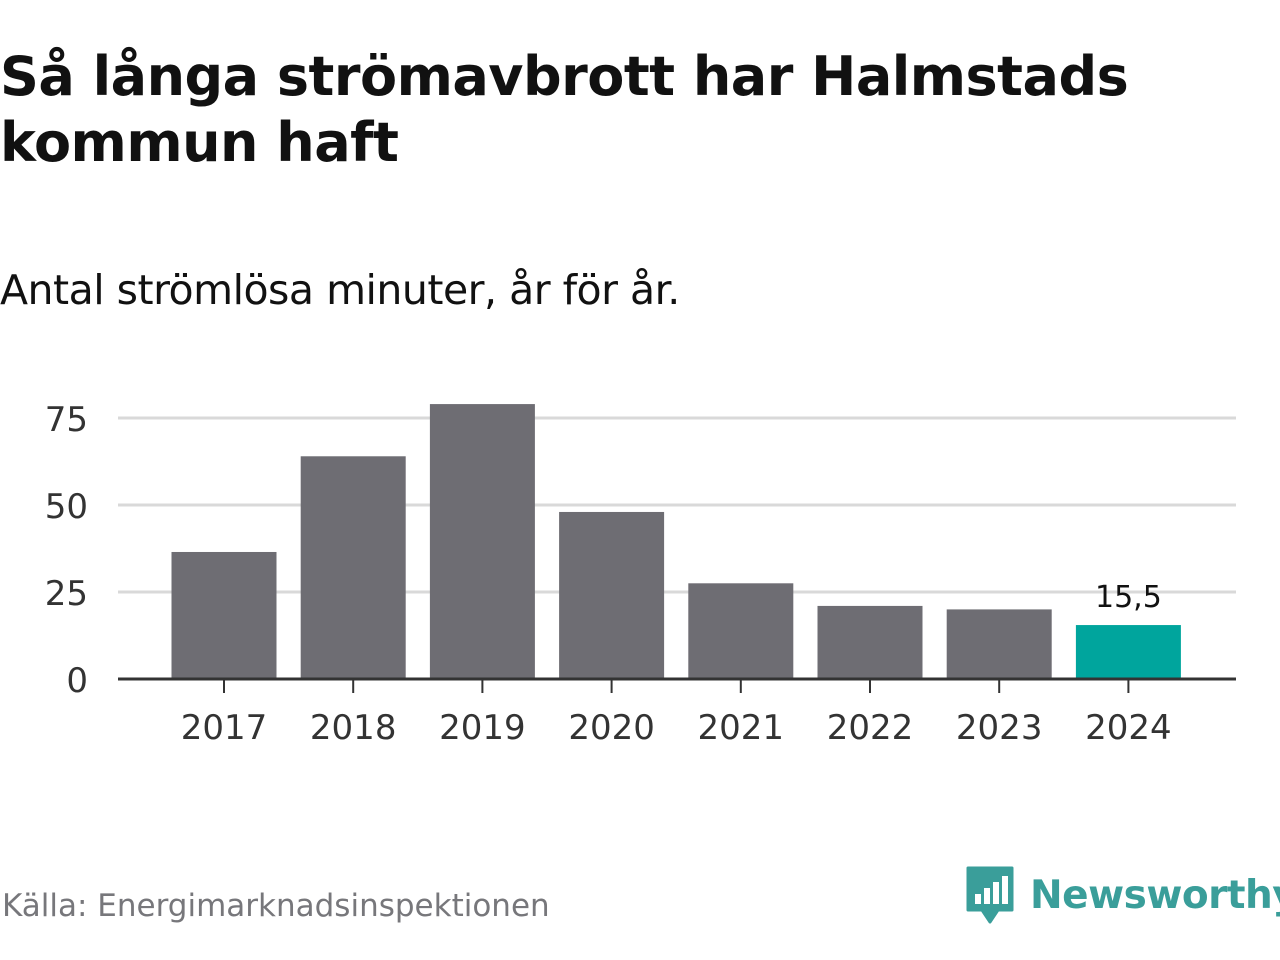 Image resolution: width=1280 pixels, height=960 pixels. What do you see at coordinates (482, 728) in the screenshot?
I see `x-tick-label: 2019` at bounding box center [482, 728].